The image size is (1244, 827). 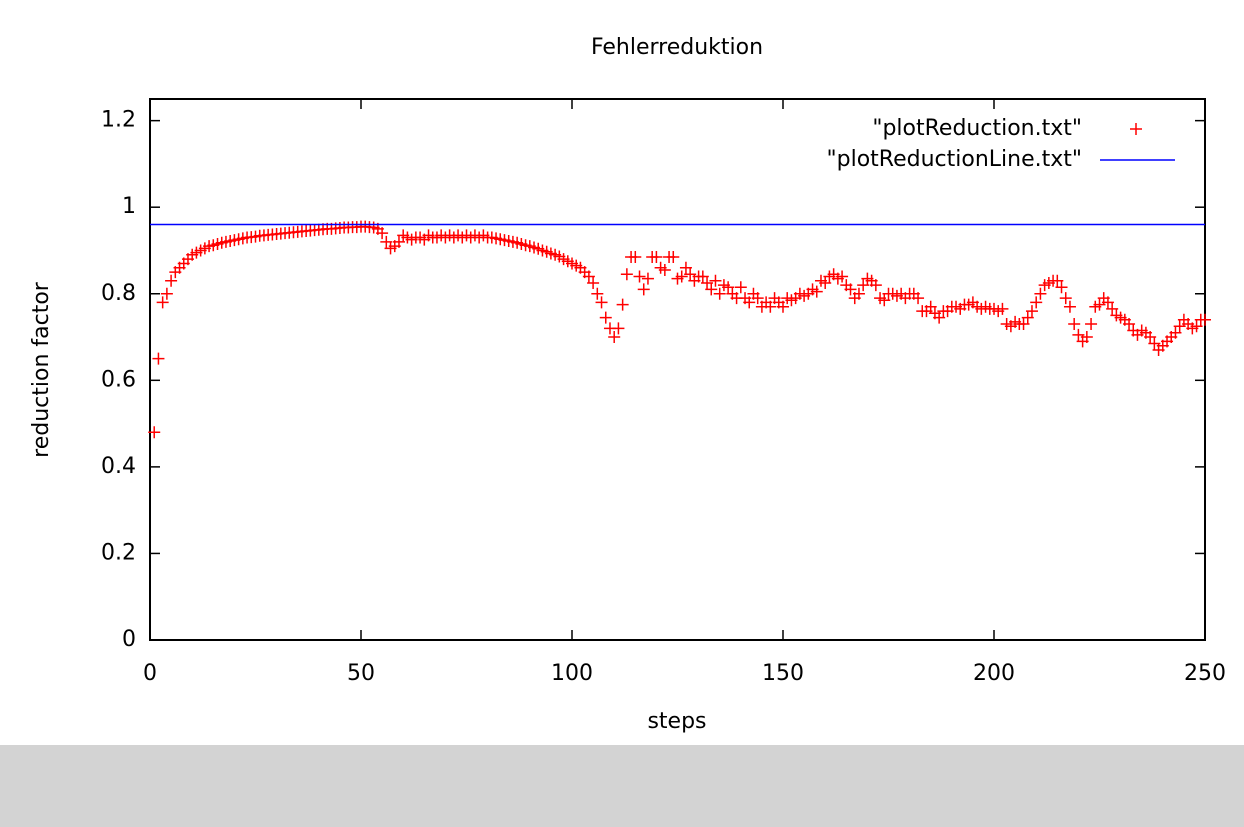 What do you see at coordinates (150, 673) in the screenshot?
I see `x-tick-label: 0` at bounding box center [150, 673].